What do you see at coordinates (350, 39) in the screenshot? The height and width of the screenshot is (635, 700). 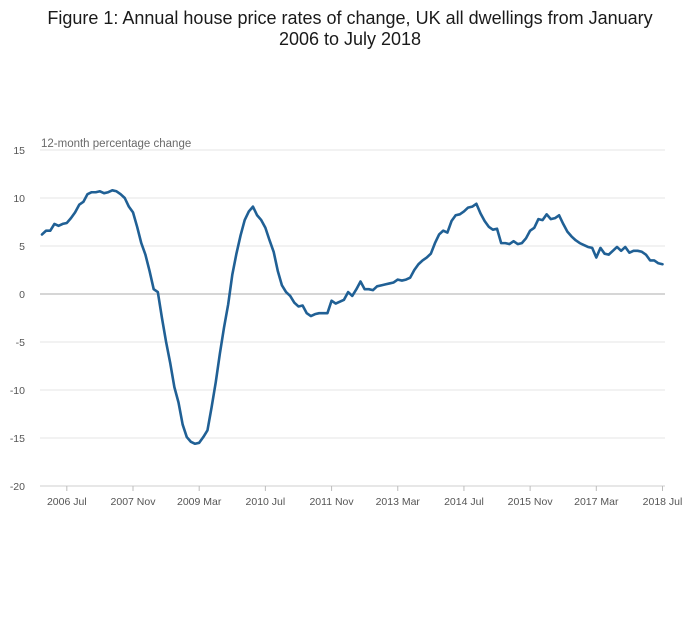 I see `chart-title-line-2: 2006 to July 2018` at bounding box center [350, 39].